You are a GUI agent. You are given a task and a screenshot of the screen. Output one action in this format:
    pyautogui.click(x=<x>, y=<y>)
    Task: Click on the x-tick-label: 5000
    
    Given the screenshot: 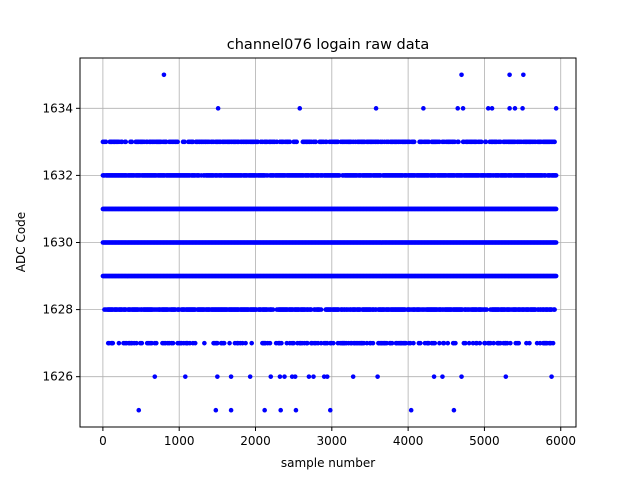 What is the action you would take?
    pyautogui.click(x=484, y=441)
    